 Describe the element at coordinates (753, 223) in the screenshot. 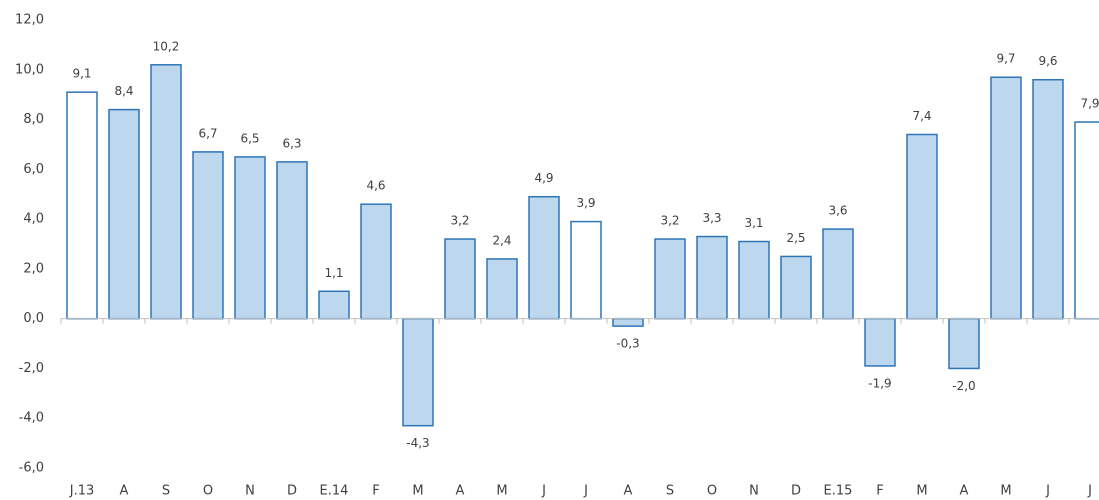

I see `value-label: 3,1` at that location.